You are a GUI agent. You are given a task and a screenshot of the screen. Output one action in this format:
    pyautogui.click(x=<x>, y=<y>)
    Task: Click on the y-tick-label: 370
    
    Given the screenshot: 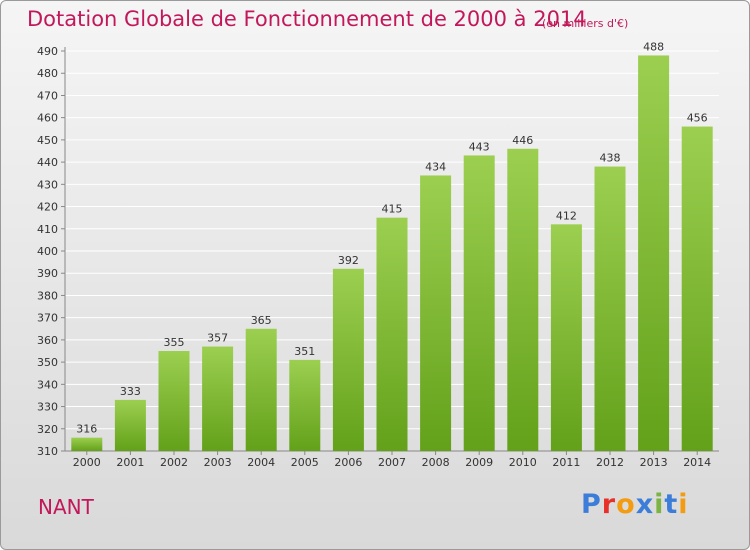 What is the action you would take?
    pyautogui.click(x=47, y=318)
    